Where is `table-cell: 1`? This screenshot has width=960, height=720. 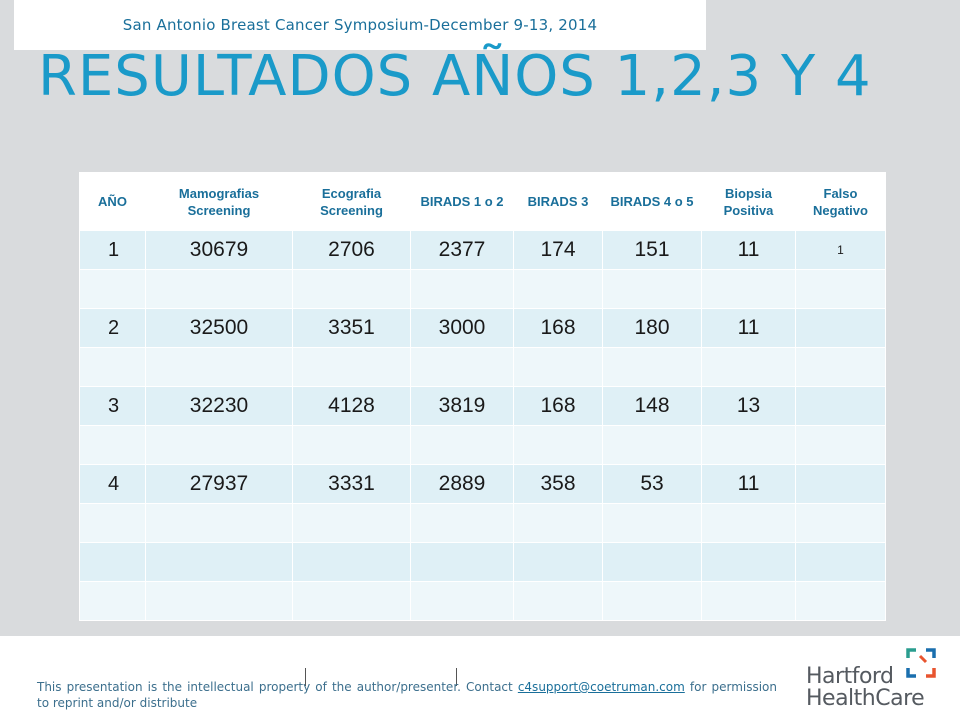
table-cell: 1 is located at coordinates (840, 250).